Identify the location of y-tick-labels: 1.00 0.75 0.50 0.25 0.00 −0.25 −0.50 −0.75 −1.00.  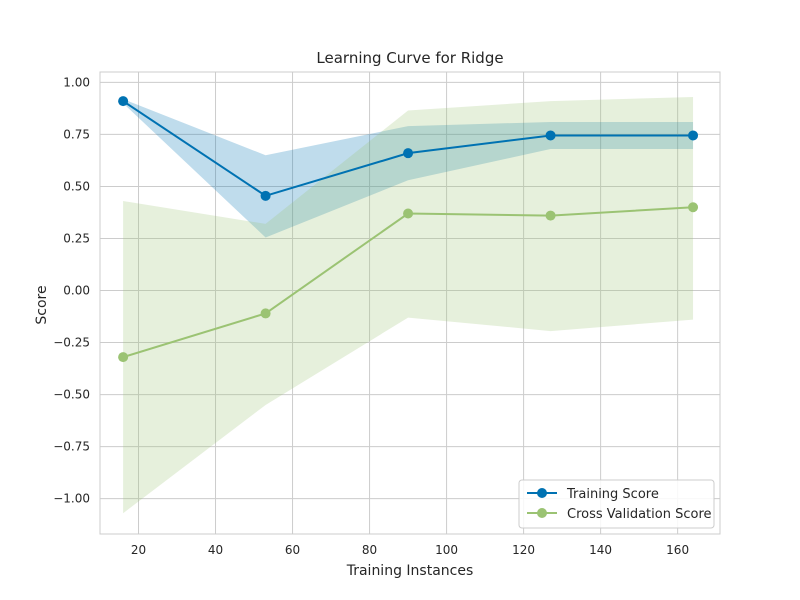
(71, 290).